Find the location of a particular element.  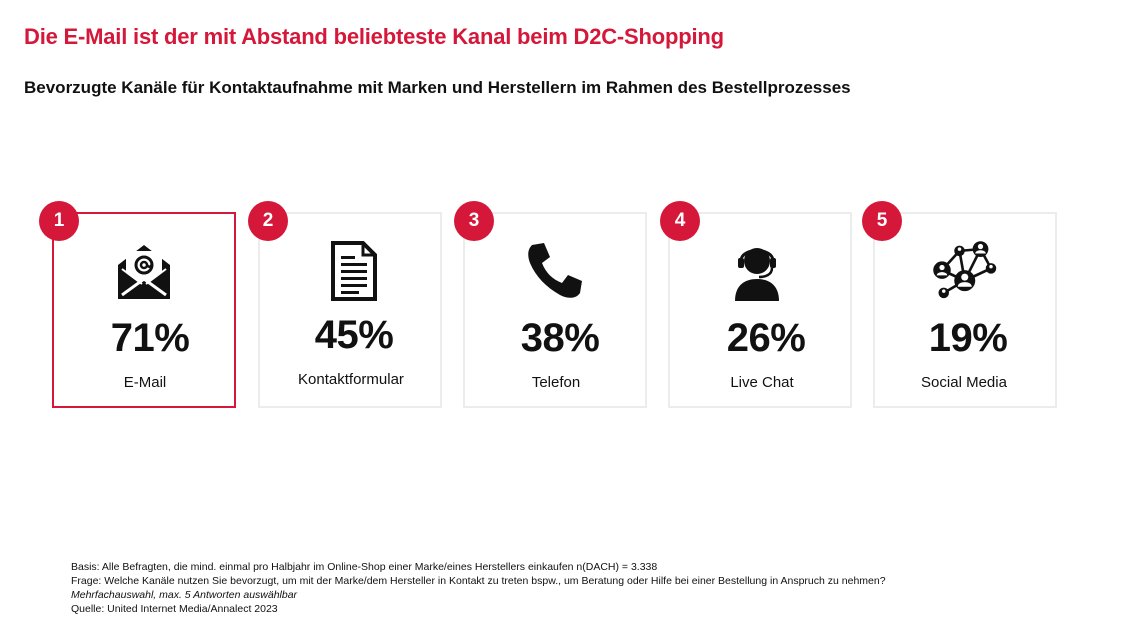

rank-badge: 5 is located at coordinates (882, 221).